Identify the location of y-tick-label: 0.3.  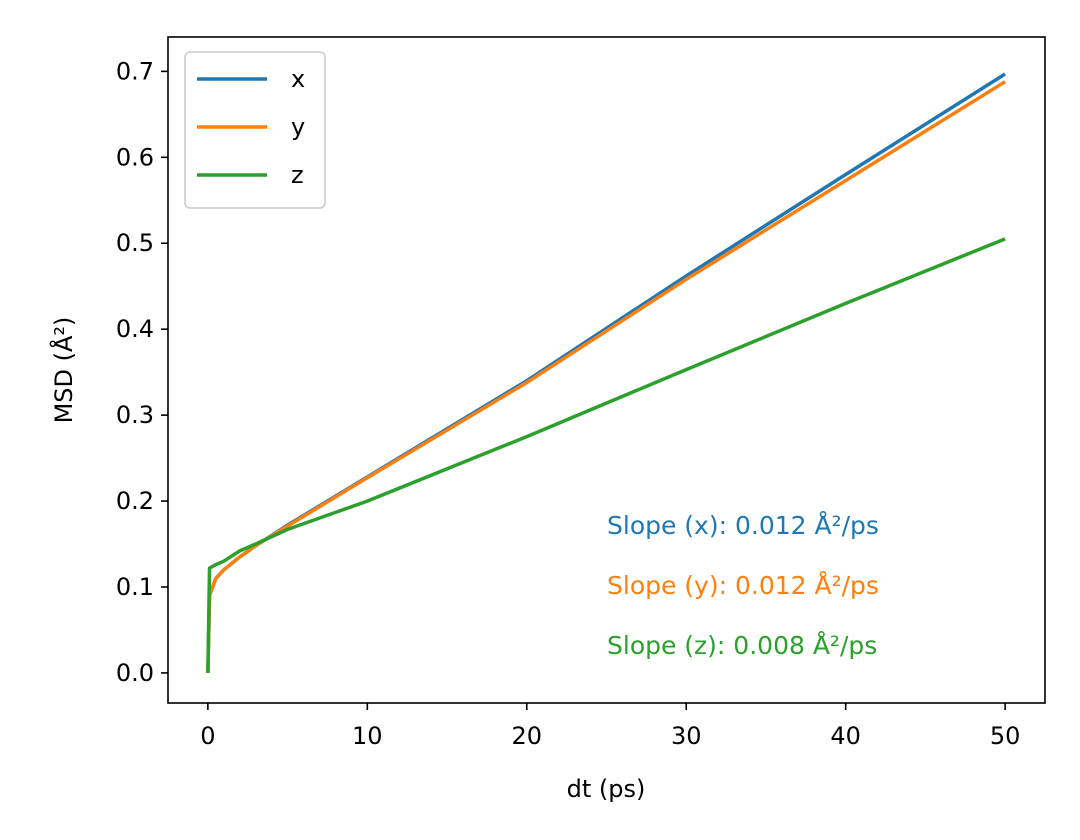
(135, 415).